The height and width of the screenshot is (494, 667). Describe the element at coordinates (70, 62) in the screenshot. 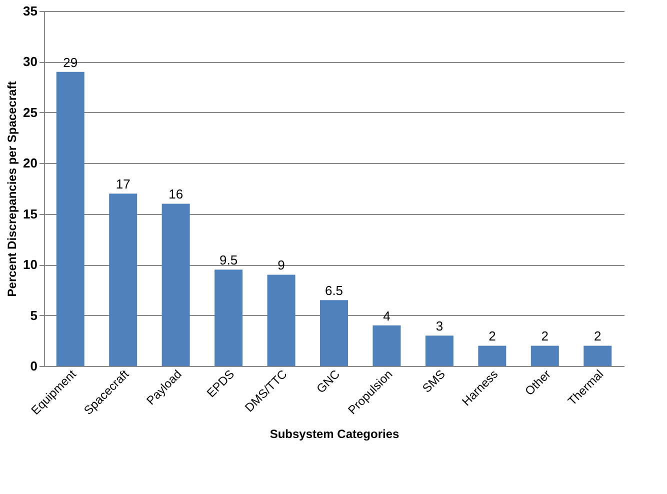

I see `data-label: 29` at that location.